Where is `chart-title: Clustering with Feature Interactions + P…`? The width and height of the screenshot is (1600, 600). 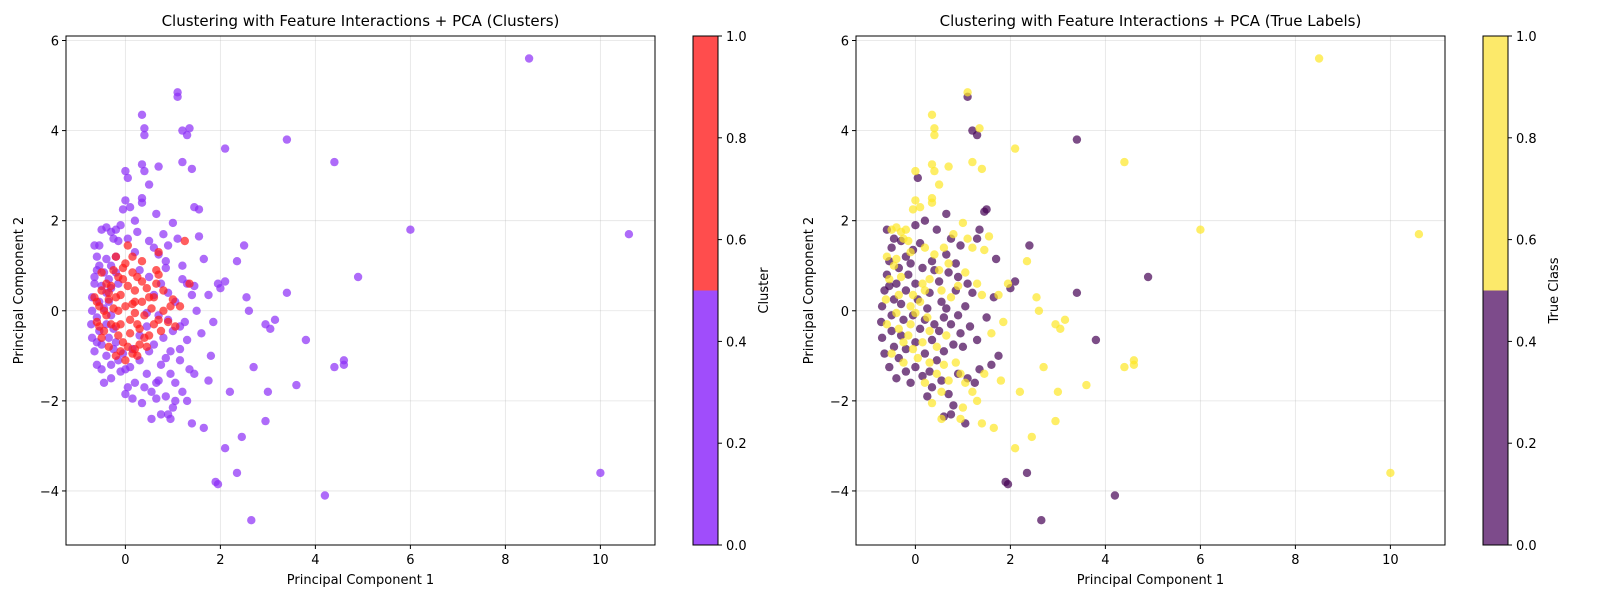 chart-title: Clustering with Feature Interactions + P… is located at coordinates (361, 21).